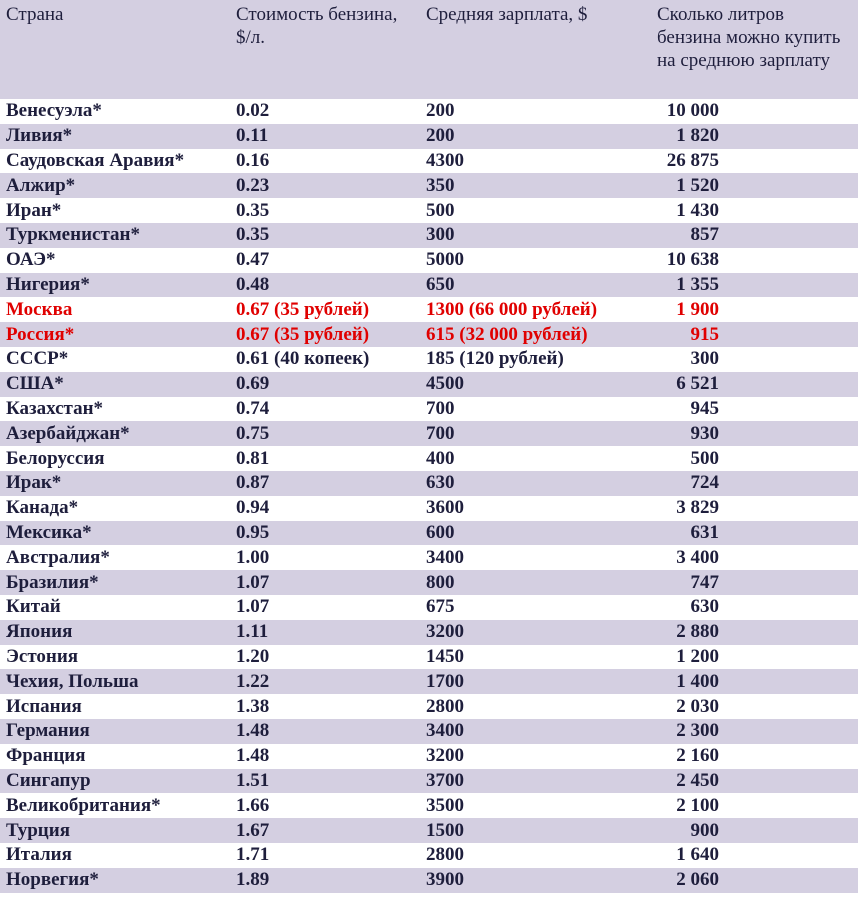 The height and width of the screenshot is (900, 858). Describe the element at coordinates (115, 731) in the screenshot. I see `country-cell: Германия` at that location.